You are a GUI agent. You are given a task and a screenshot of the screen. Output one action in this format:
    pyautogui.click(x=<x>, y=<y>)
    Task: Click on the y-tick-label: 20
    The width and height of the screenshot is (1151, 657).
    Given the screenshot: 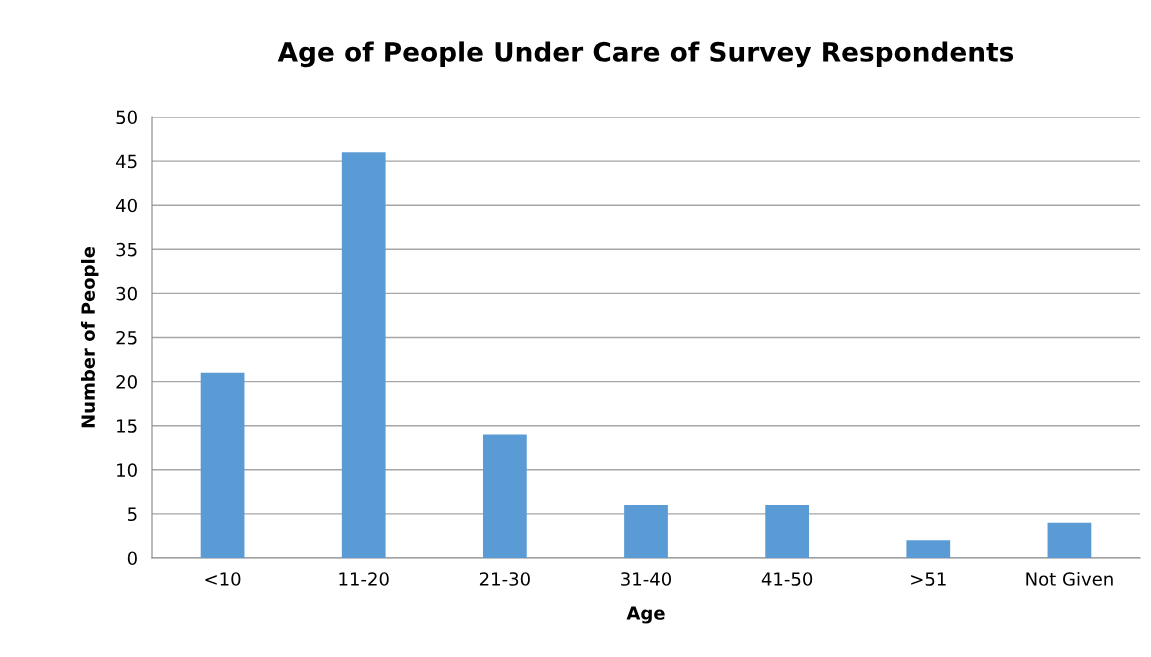 What is the action you would take?
    pyautogui.click(x=126, y=382)
    